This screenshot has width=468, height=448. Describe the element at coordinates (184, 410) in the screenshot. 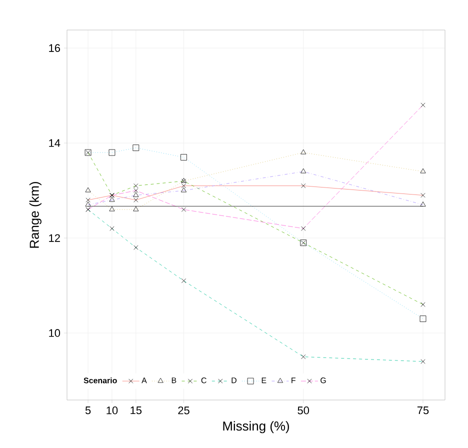

I see `x-tick-label: 25` at that location.